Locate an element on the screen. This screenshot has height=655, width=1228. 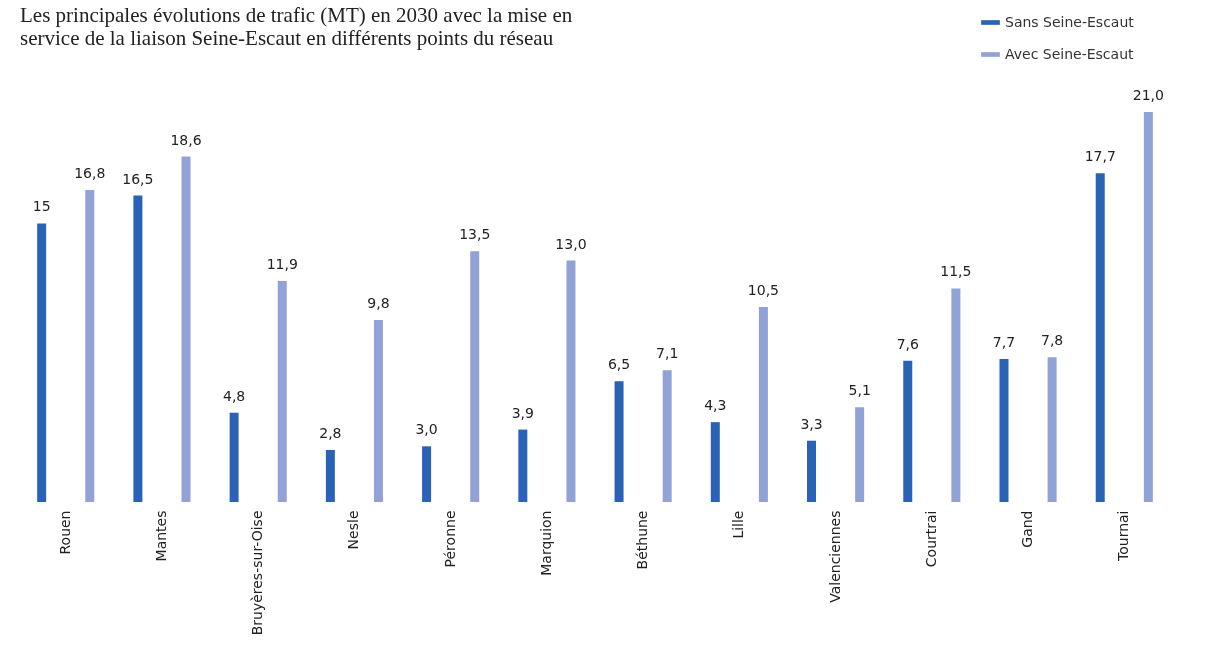
data-label: 16,8 is located at coordinates (90, 173).